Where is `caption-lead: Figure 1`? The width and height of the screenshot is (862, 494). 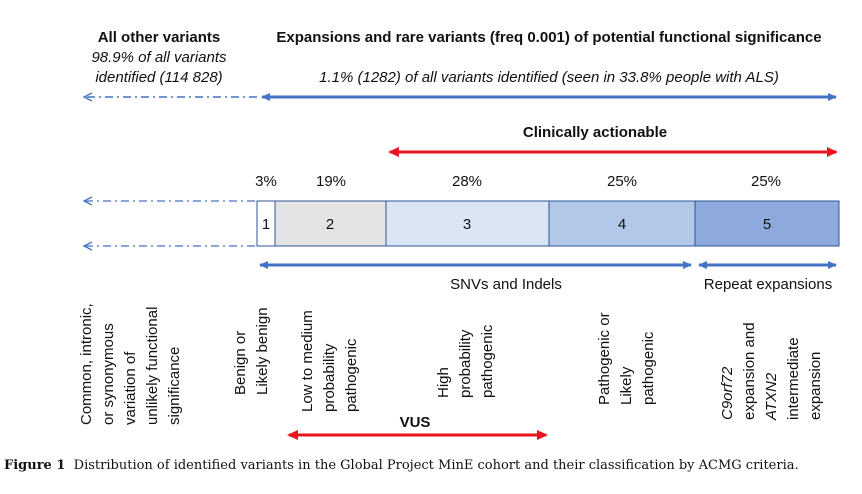 caption-lead: Figure 1 is located at coordinates (35, 465).